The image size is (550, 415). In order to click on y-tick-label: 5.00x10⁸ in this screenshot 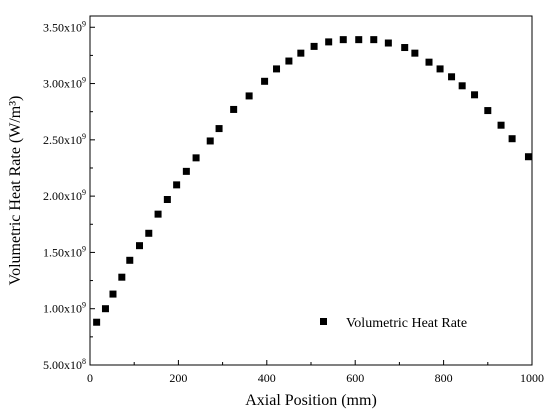, I will do `click(64, 364)`.